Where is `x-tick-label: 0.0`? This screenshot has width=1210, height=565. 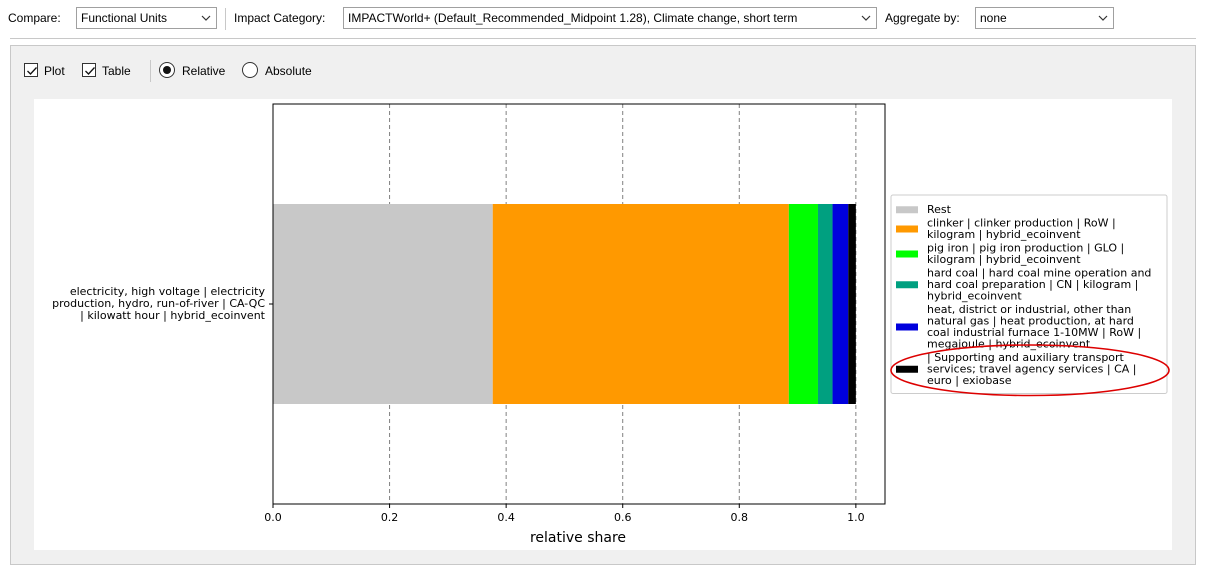
x-tick-label: 0.0 is located at coordinates (273, 517).